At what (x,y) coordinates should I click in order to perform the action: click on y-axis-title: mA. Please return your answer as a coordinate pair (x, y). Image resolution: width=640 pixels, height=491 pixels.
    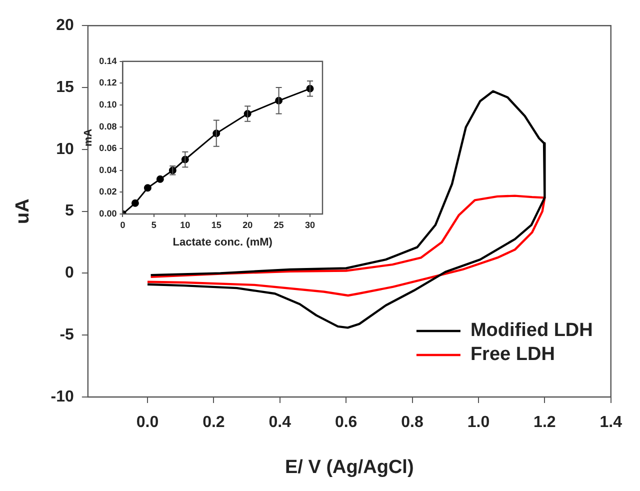
    Looking at the image, I should click on (88, 137).